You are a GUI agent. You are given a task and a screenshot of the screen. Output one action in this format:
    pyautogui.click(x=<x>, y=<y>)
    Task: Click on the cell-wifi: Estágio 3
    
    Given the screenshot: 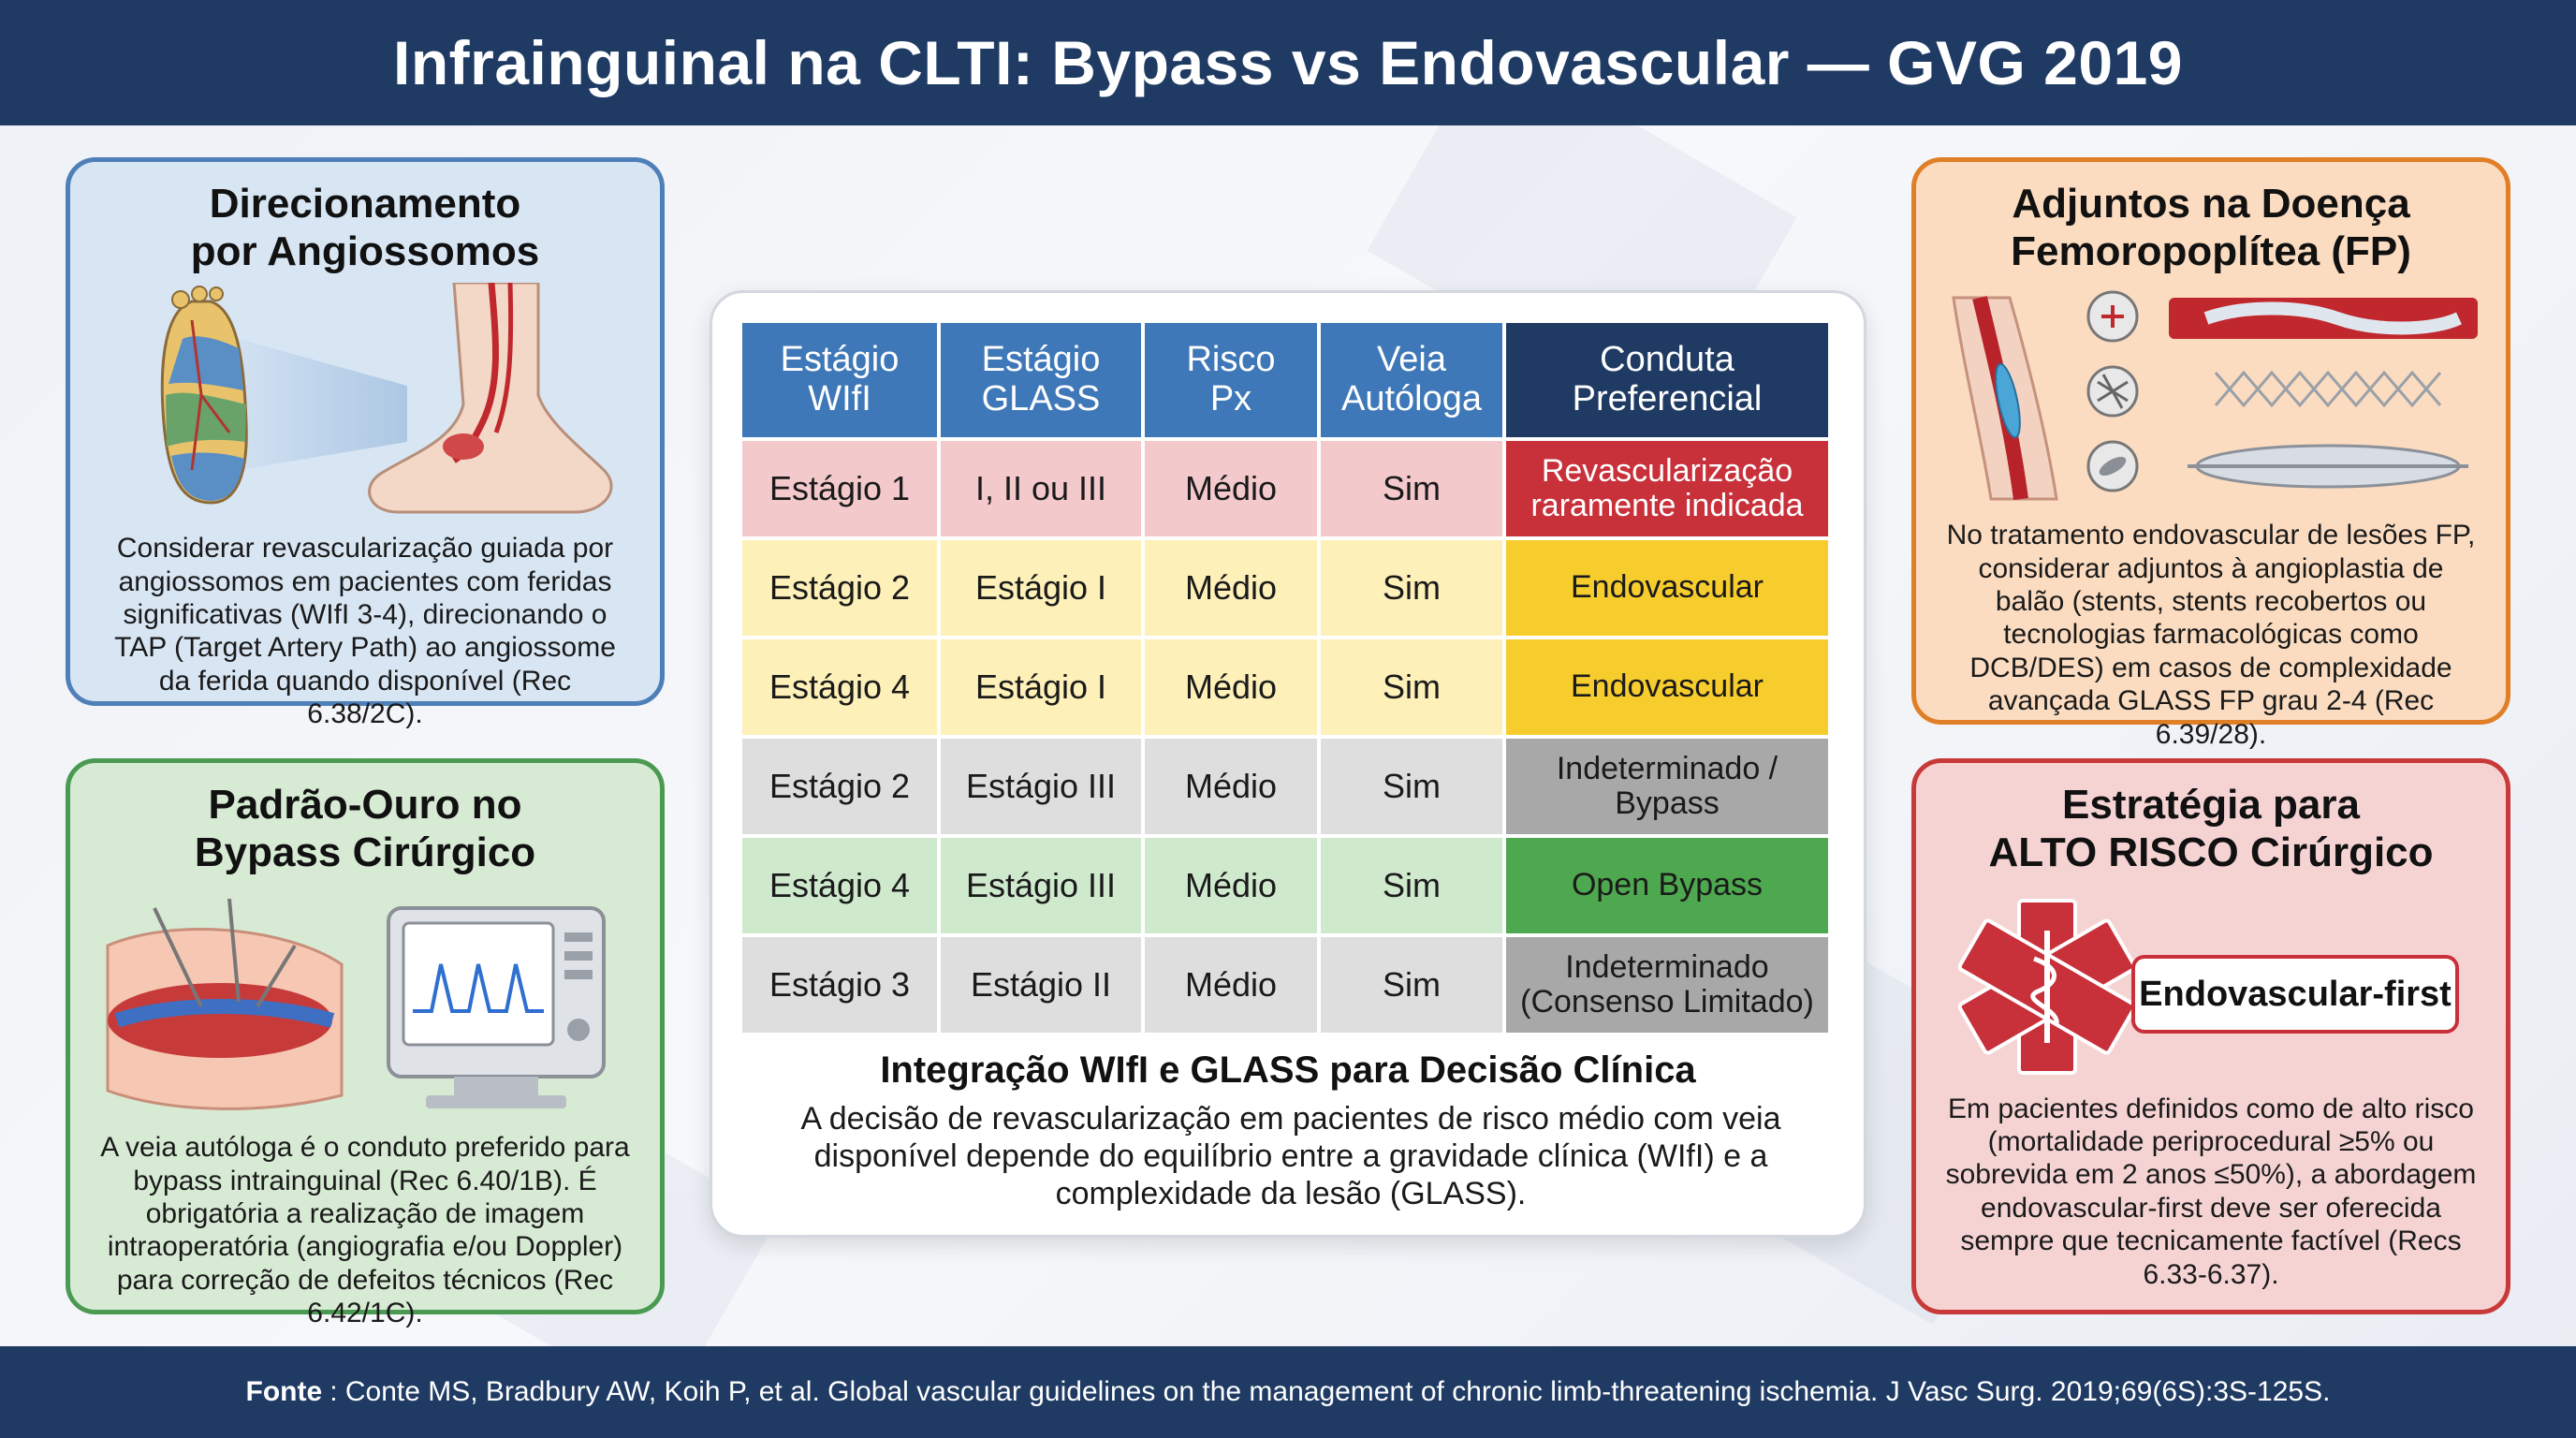 What is the action you would take?
    pyautogui.click(x=839, y=985)
    